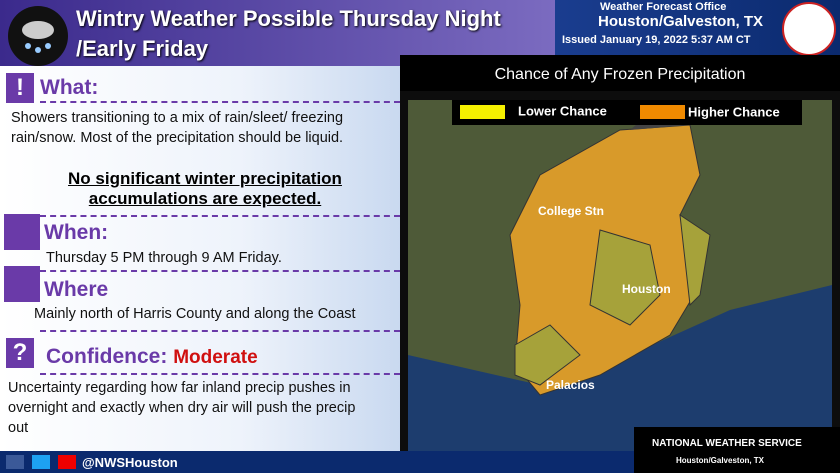 Image resolution: width=840 pixels, height=473 pixels. Describe the element at coordinates (720, 460) in the screenshot. I see `nws-location: Houston/Galveston, TX` at that location.